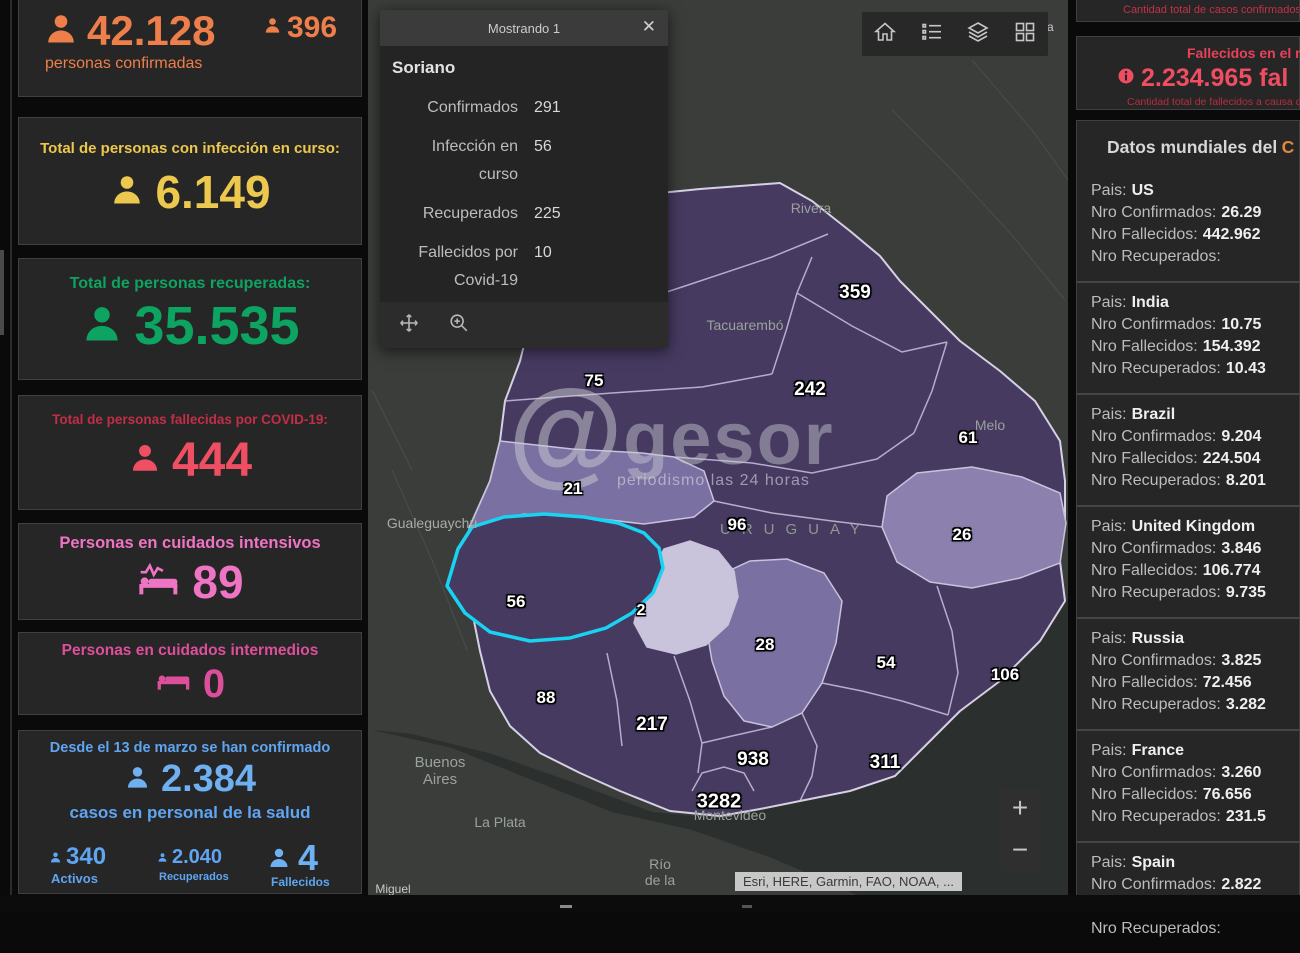 This screenshot has height=953, width=1300. What do you see at coordinates (159, 582) in the screenshot?
I see `icu-bed-icon` at bounding box center [159, 582].